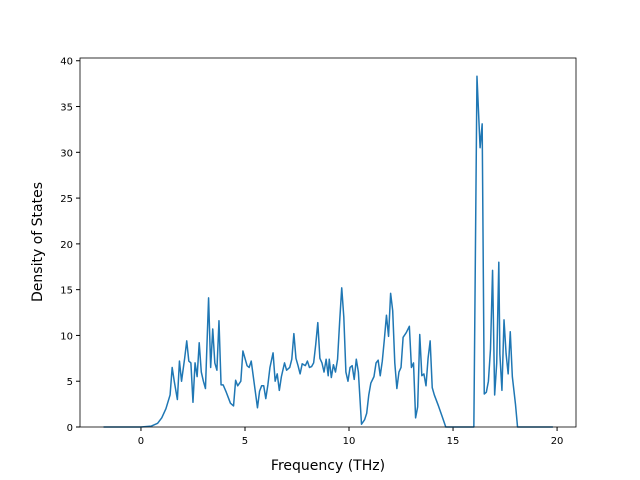 The width and height of the screenshot is (640, 480). I want to click on y-tick-label: 0, so click(70, 428).